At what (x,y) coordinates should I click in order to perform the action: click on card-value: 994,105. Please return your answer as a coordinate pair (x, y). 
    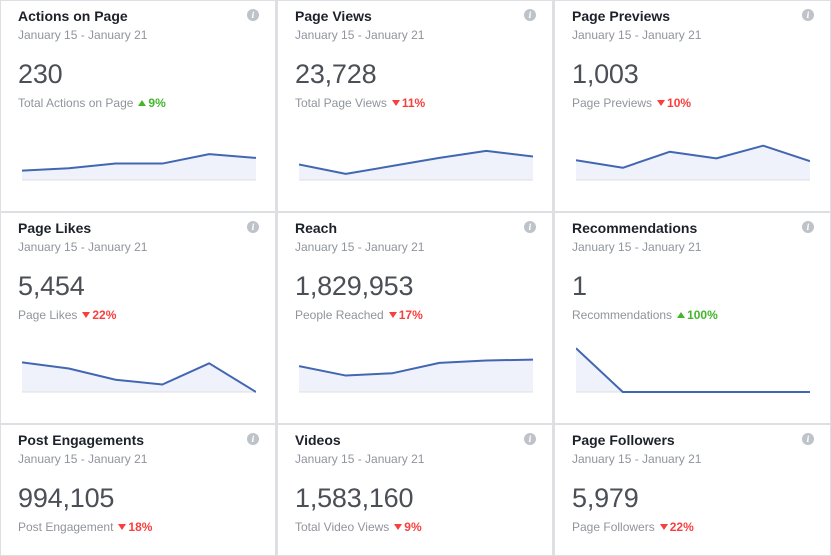
    Looking at the image, I should click on (66, 498).